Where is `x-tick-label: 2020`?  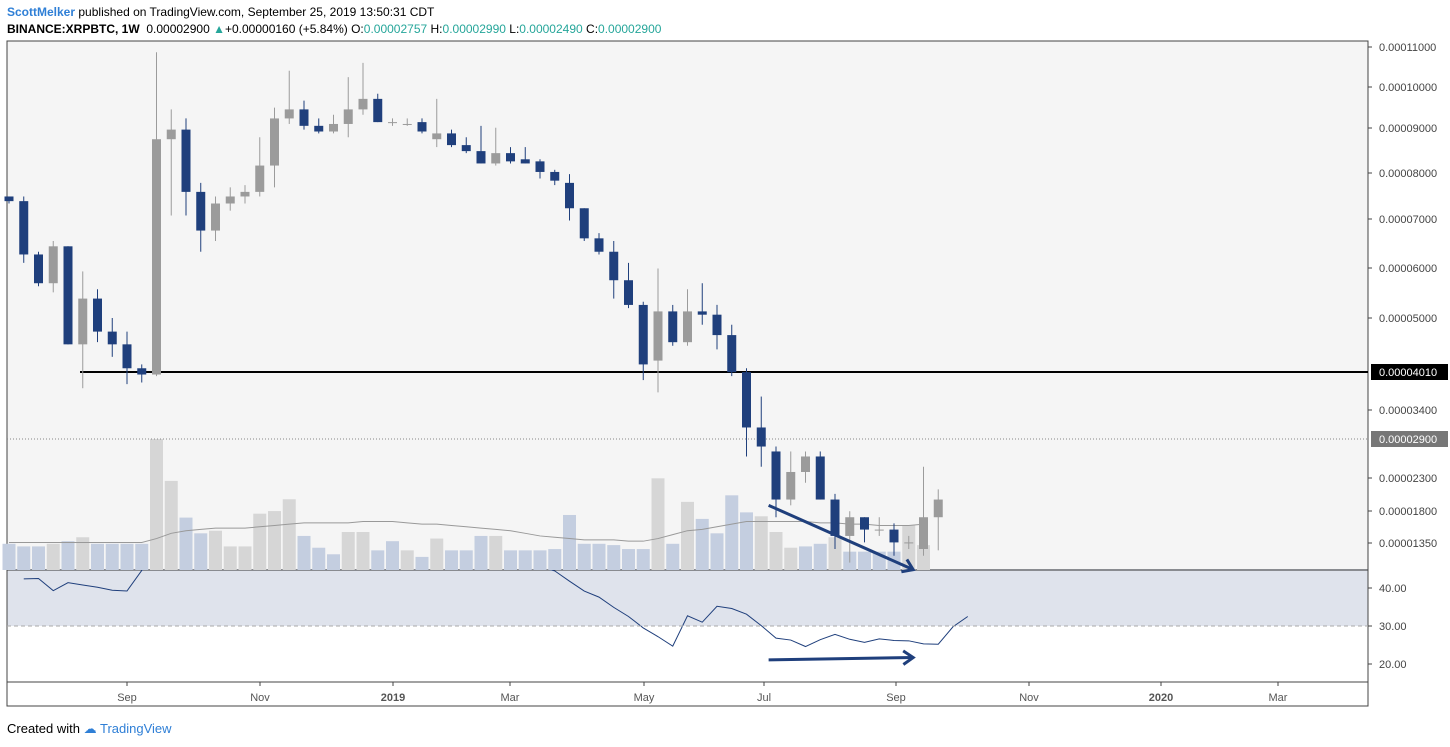
x-tick-label: 2020 is located at coordinates (1161, 698).